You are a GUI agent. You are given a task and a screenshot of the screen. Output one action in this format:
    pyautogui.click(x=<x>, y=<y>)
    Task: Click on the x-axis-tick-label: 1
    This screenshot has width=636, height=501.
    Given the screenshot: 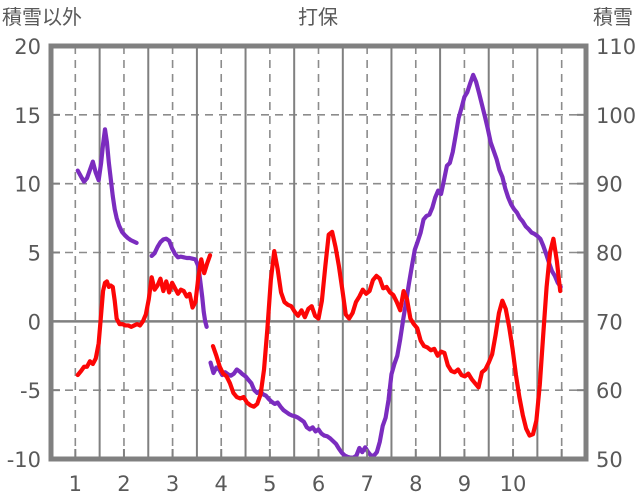 What is the action you would take?
    pyautogui.click(x=75, y=484)
    